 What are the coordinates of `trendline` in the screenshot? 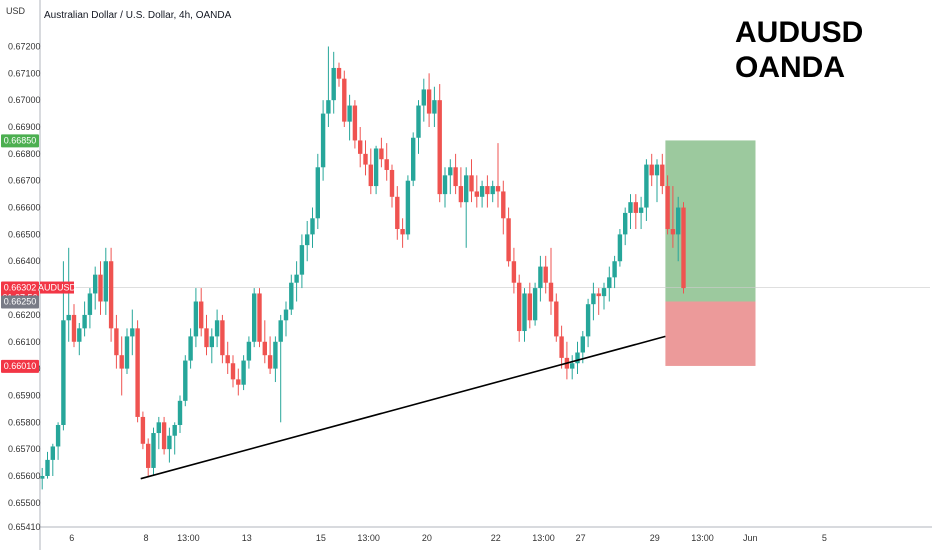 It's located at (403, 407).